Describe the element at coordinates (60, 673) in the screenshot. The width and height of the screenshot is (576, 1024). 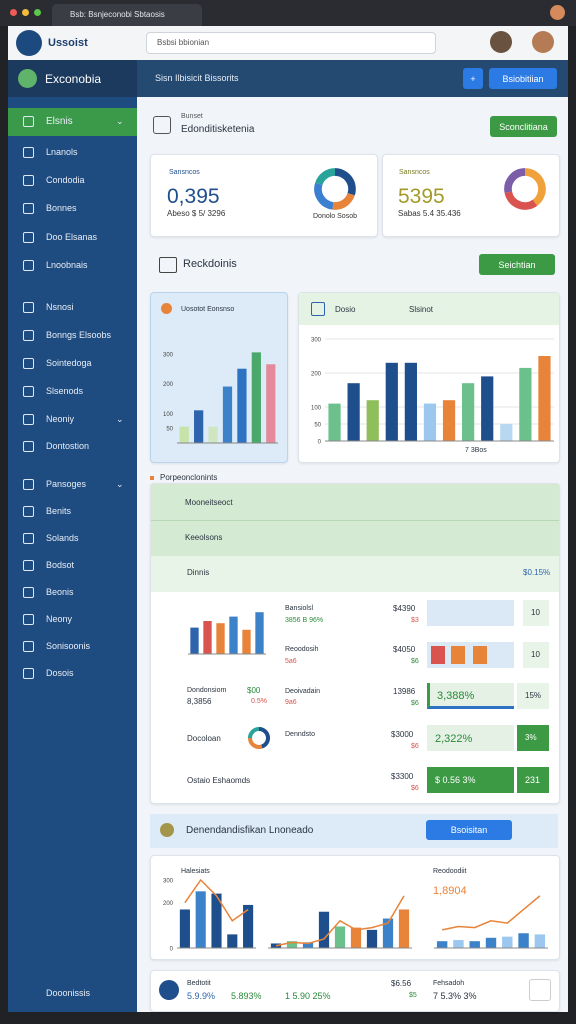
I see `nav-item: Dosois` at that location.